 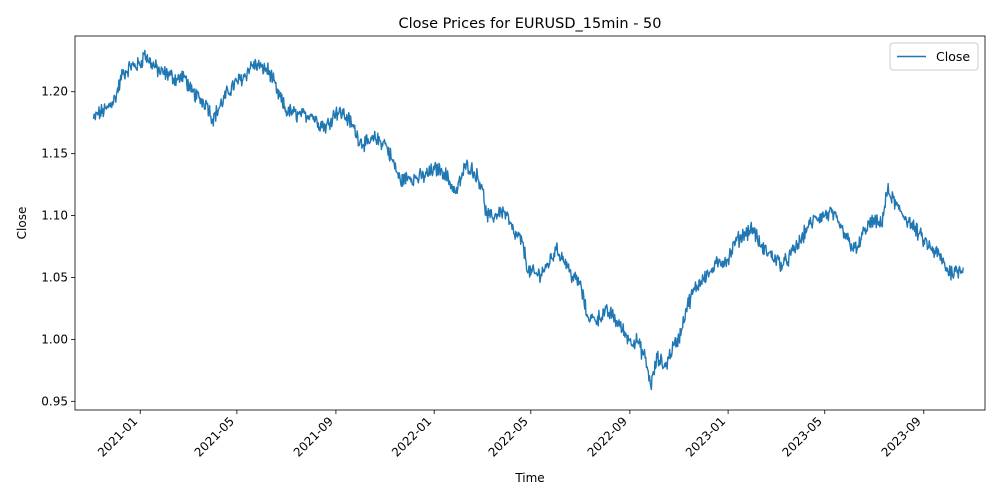 What do you see at coordinates (54, 154) in the screenshot?
I see `y-tick-label-1.15: 1.15` at bounding box center [54, 154].